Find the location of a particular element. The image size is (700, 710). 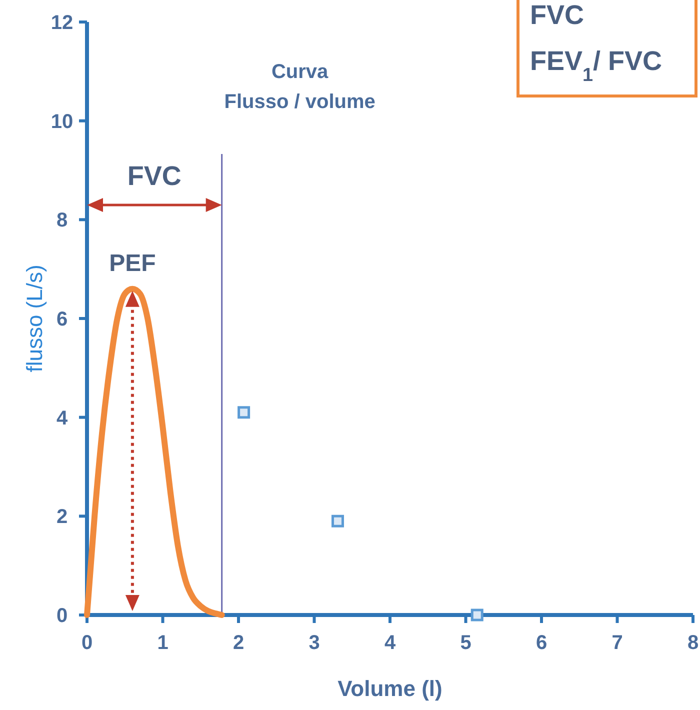

annotation: PEF is located at coordinates (132, 263).